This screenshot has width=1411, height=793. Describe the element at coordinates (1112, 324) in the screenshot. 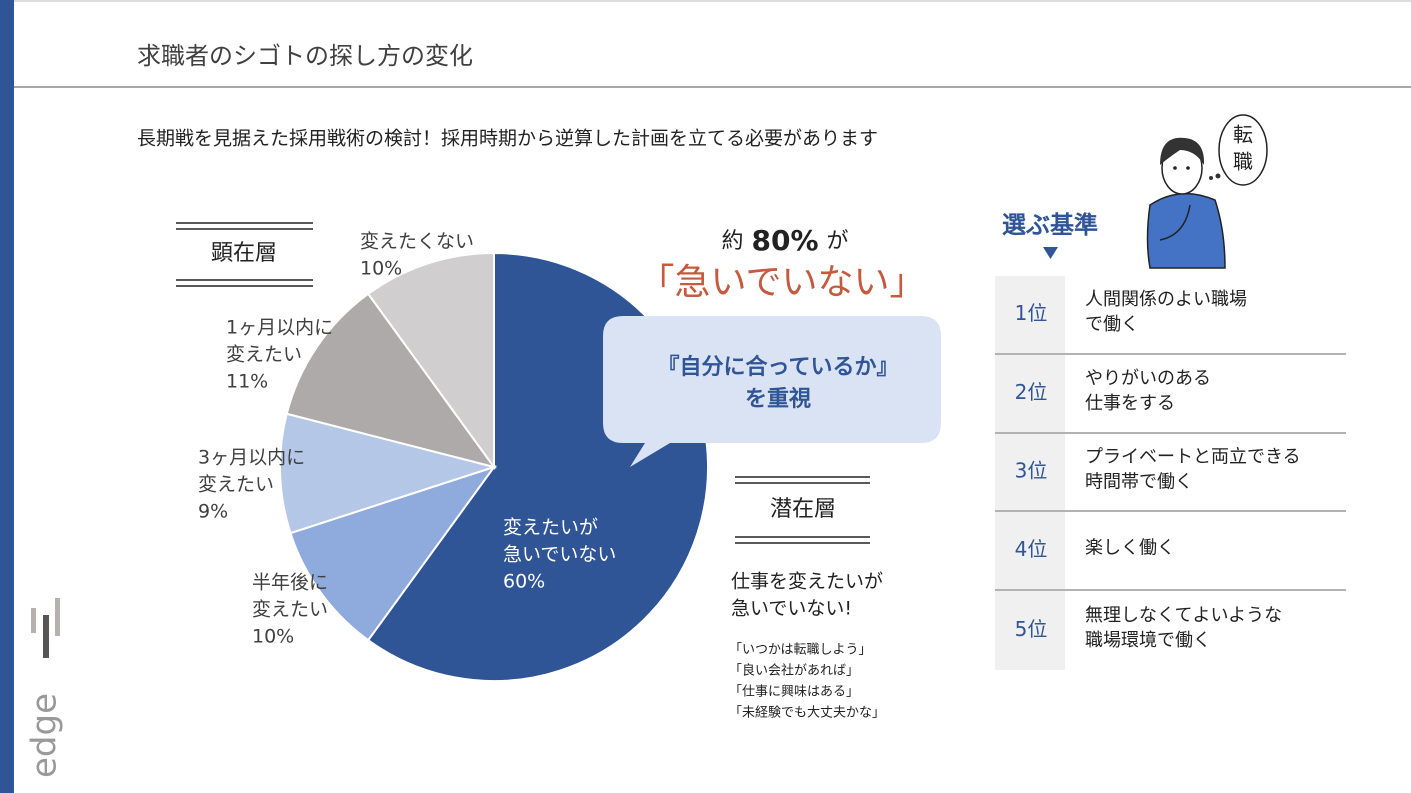

I see `criterion-text: で働く` at that location.